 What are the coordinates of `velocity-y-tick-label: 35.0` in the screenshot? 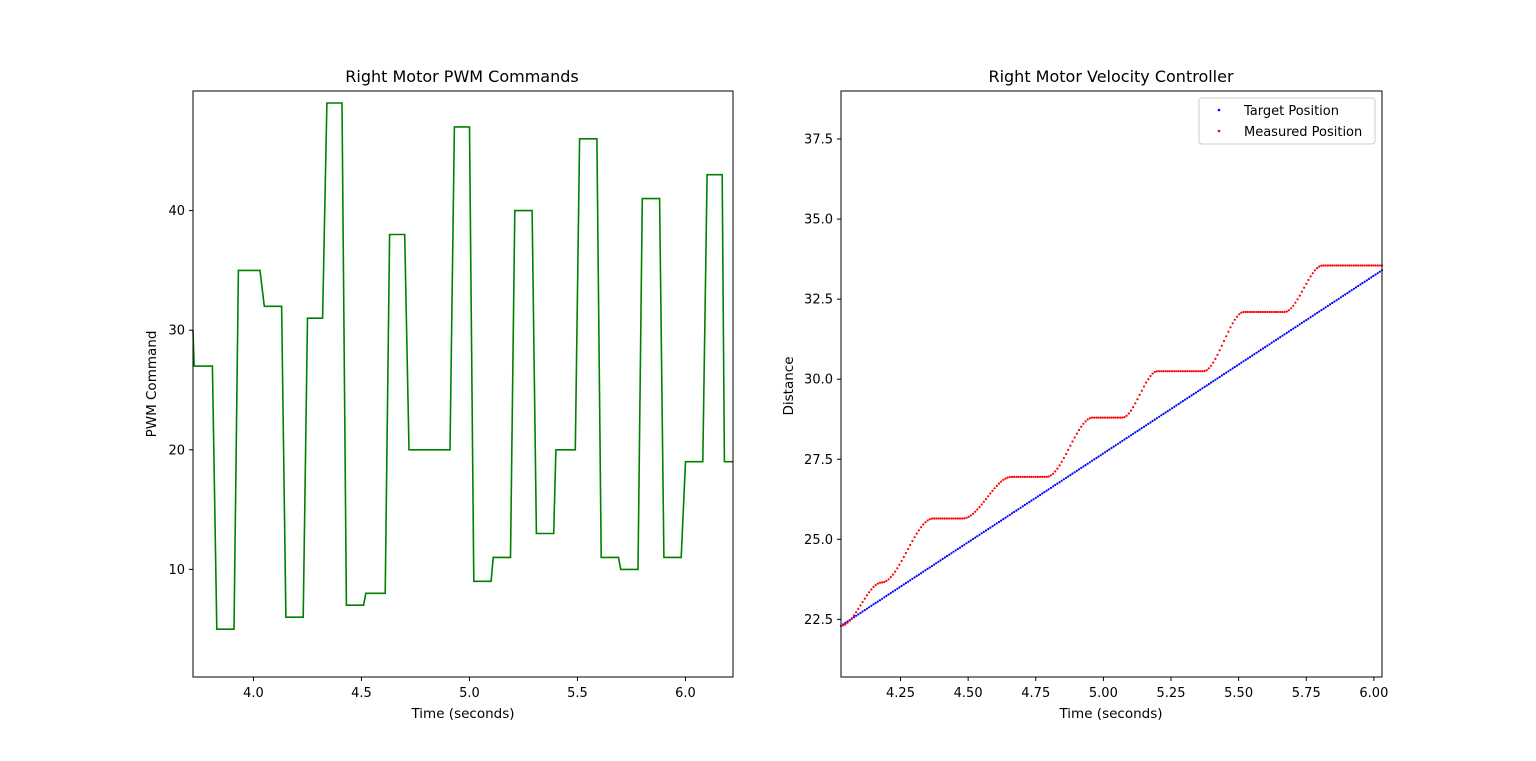 It's located at (818, 220).